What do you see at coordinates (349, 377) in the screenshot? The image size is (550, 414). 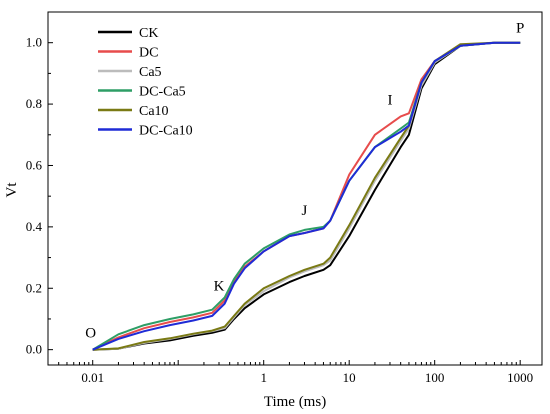 I see `x-tick-label: 10` at bounding box center [349, 377].